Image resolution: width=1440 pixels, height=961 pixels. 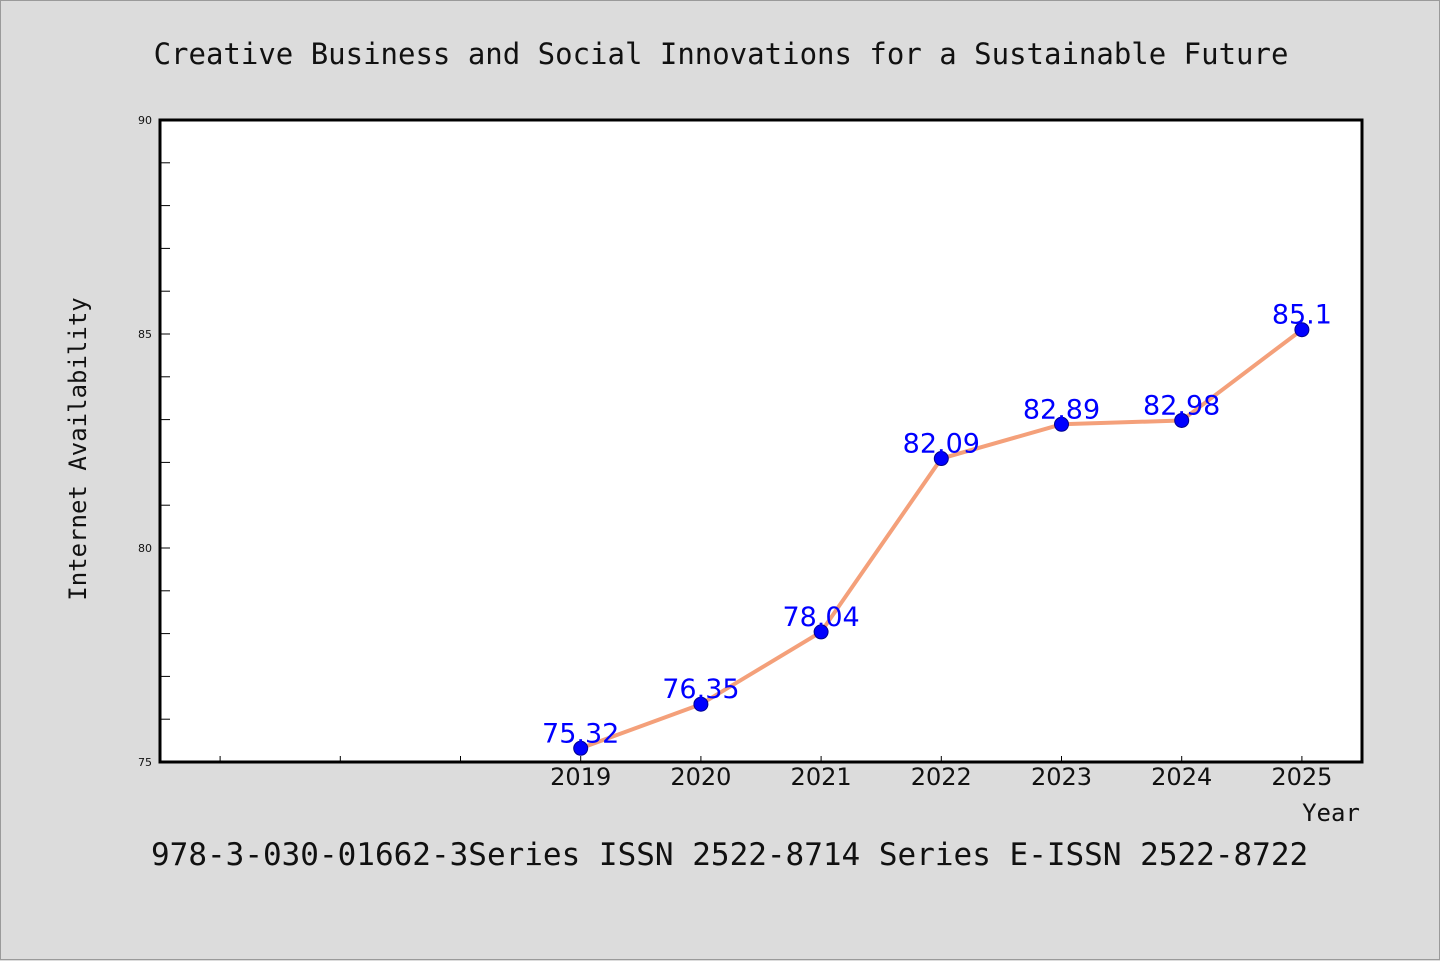 What do you see at coordinates (1181, 777) in the screenshot?
I see `x-tick-label: 2024` at bounding box center [1181, 777].